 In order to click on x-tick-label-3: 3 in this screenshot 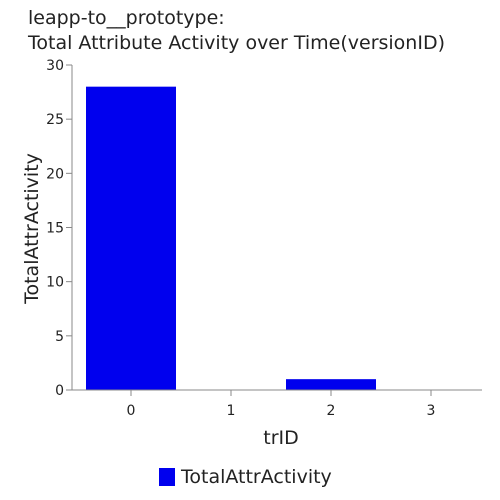, I will do `click(431, 411)`.